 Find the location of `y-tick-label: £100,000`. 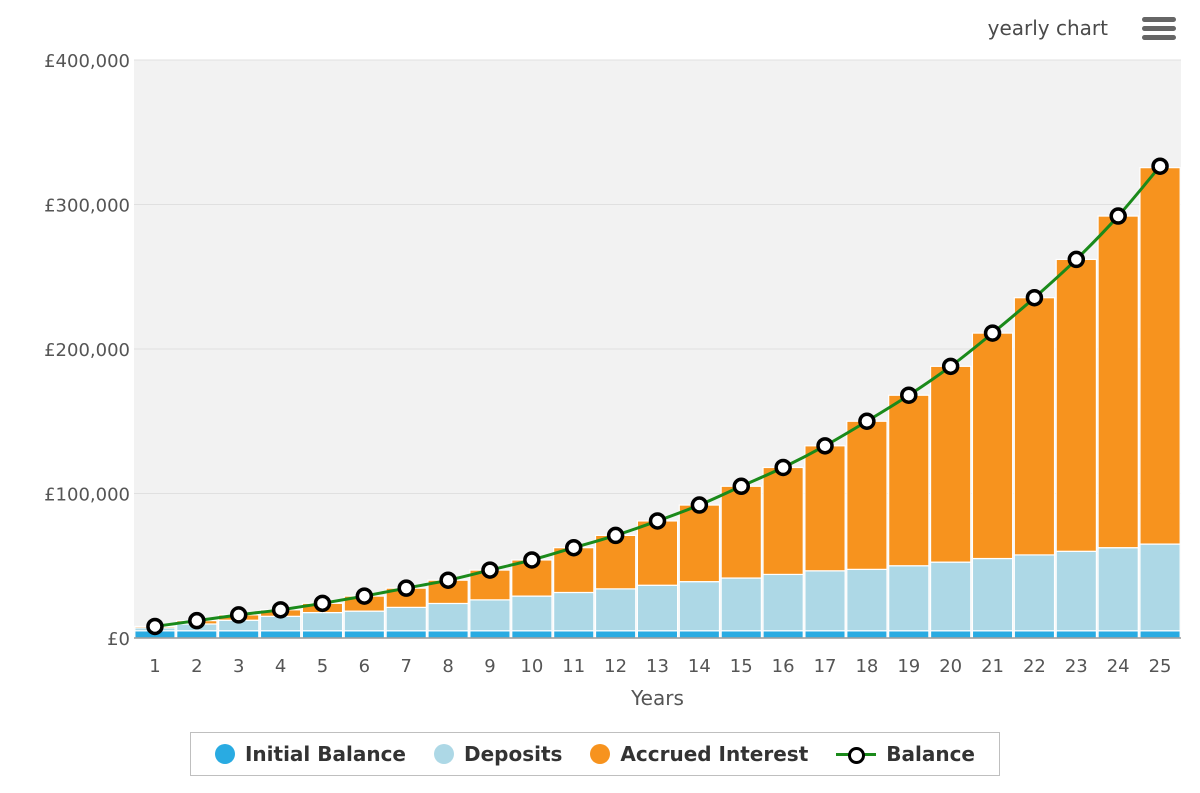

y-tick-label: £100,000 is located at coordinates (87, 495).